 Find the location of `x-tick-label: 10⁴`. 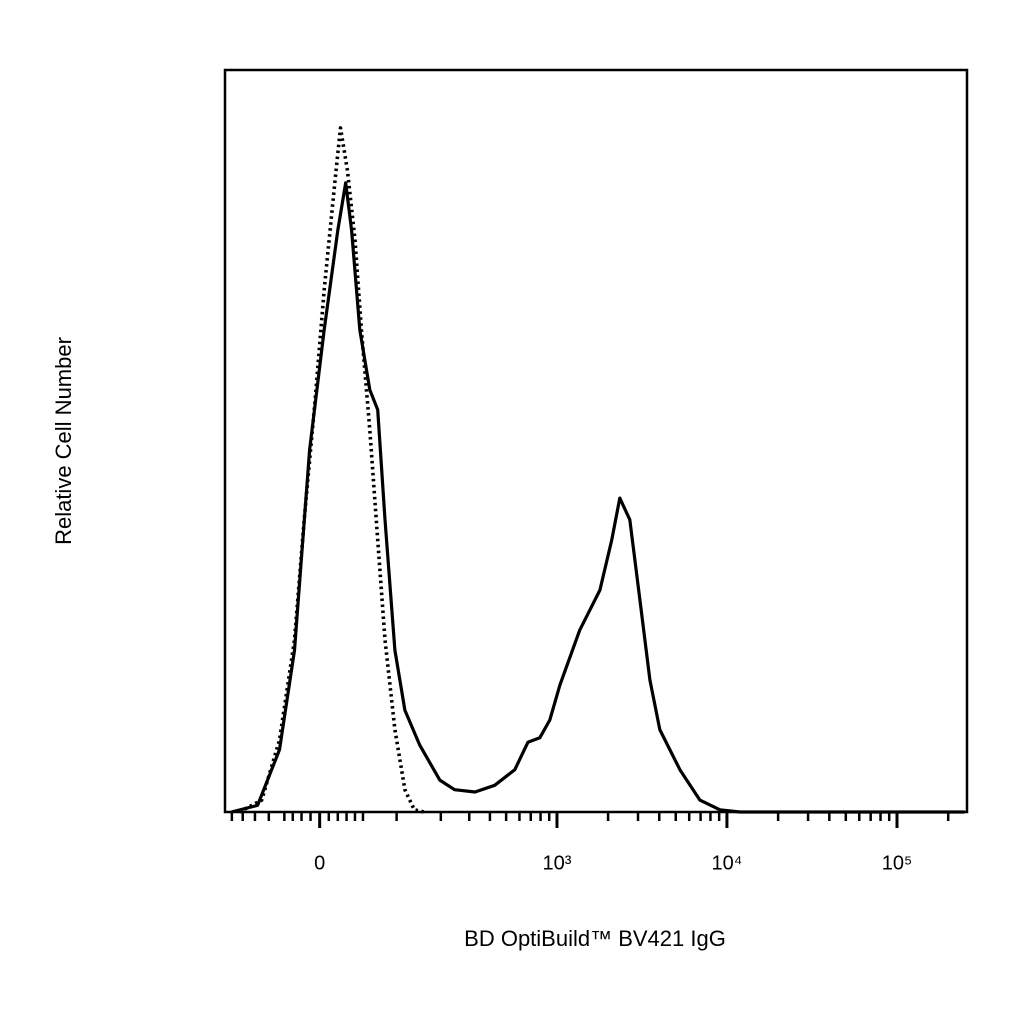

x-tick-label: 10⁴ is located at coordinates (727, 863).